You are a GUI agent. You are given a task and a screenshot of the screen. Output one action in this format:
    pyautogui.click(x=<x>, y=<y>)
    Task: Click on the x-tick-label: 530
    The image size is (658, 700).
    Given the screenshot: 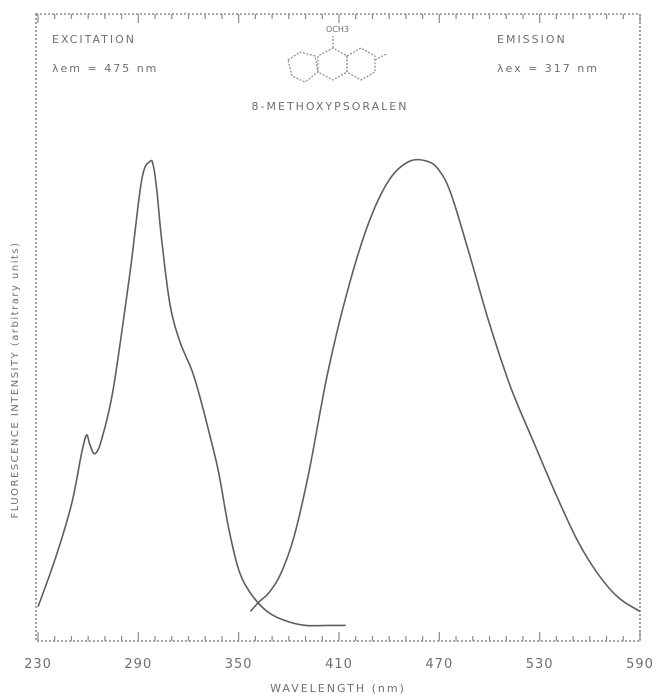 What is the action you would take?
    pyautogui.click(x=540, y=664)
    